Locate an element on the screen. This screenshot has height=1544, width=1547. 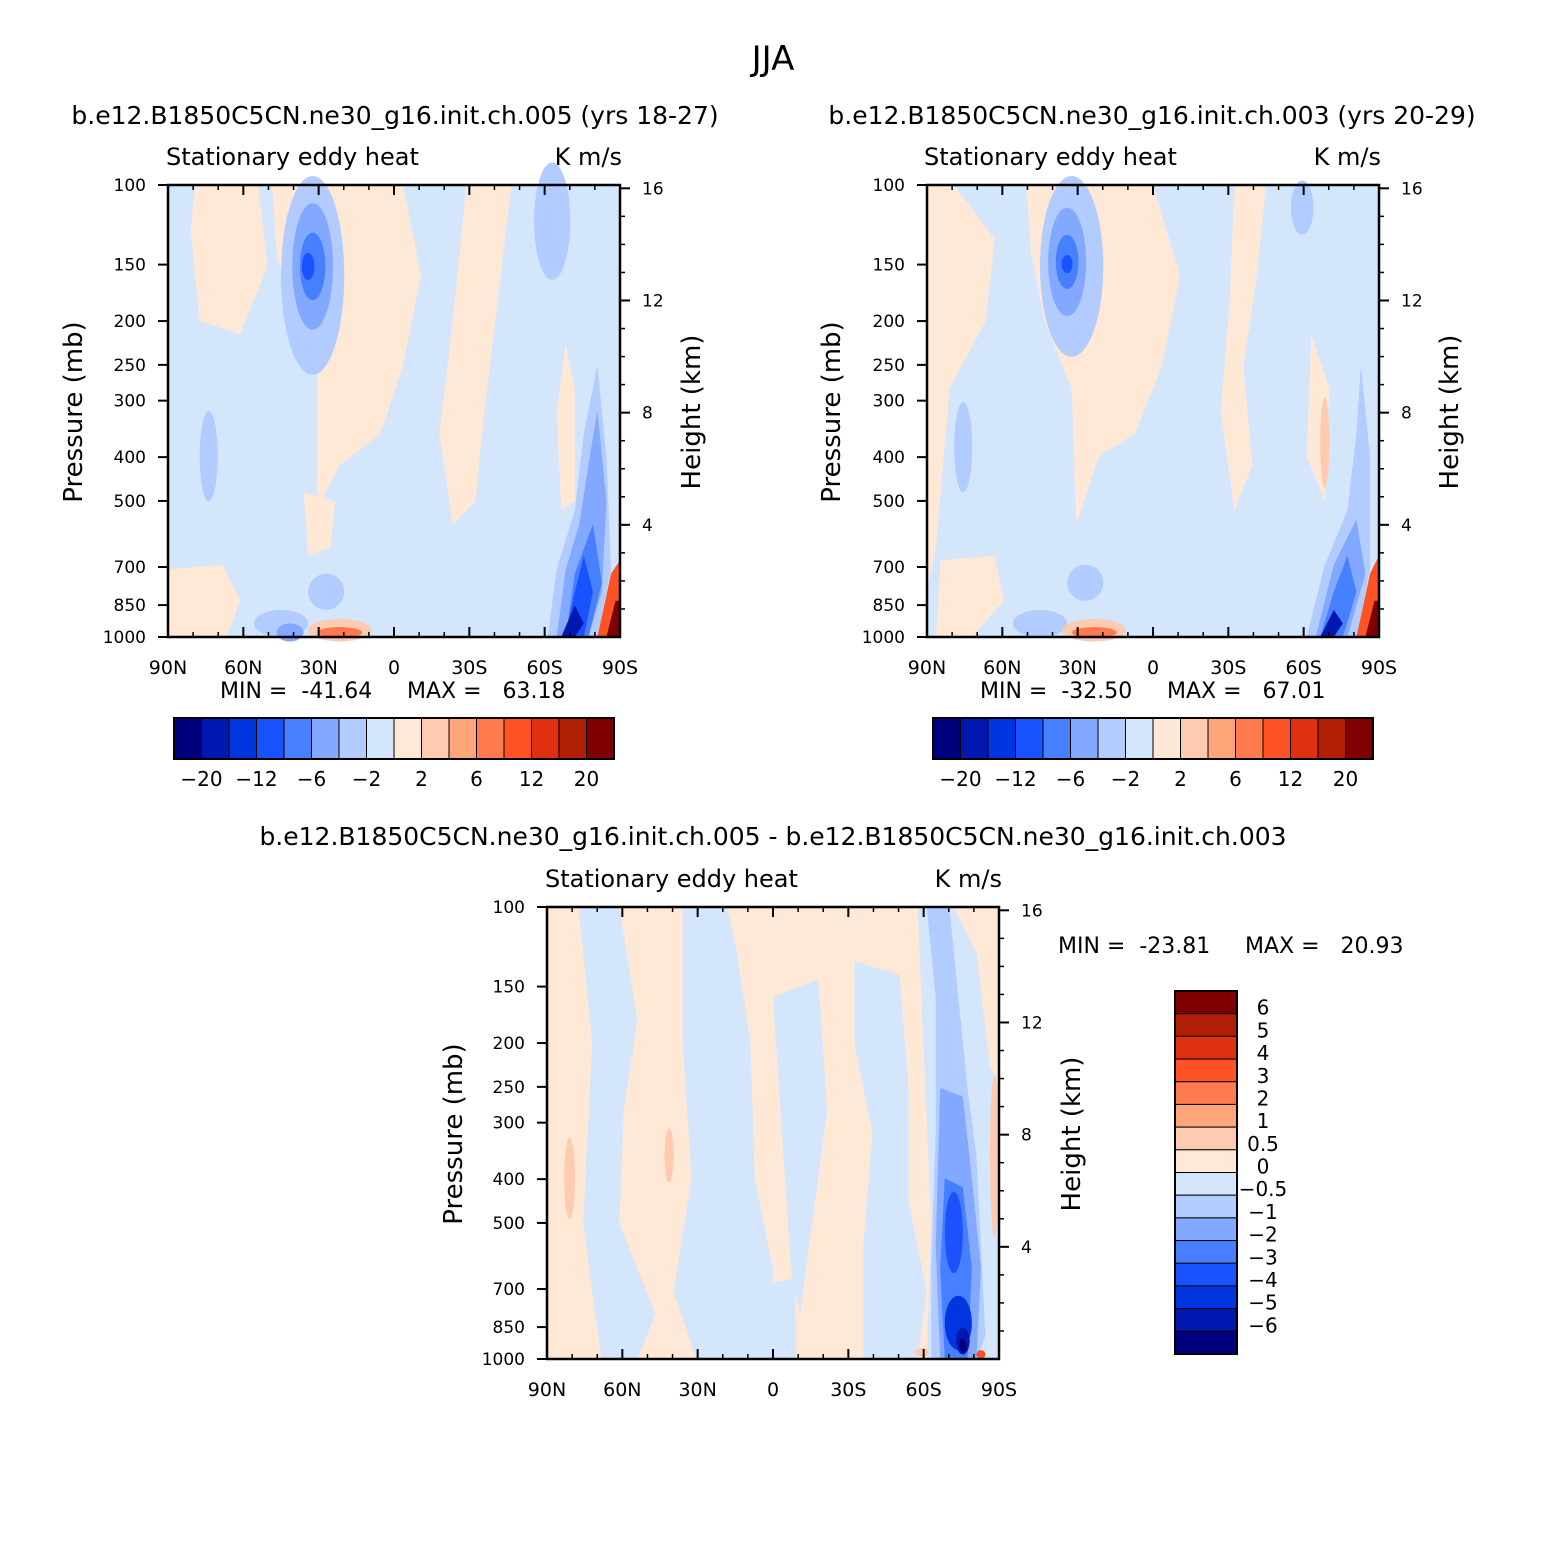
colorbar-label: −6 is located at coordinates (1262, 1325).